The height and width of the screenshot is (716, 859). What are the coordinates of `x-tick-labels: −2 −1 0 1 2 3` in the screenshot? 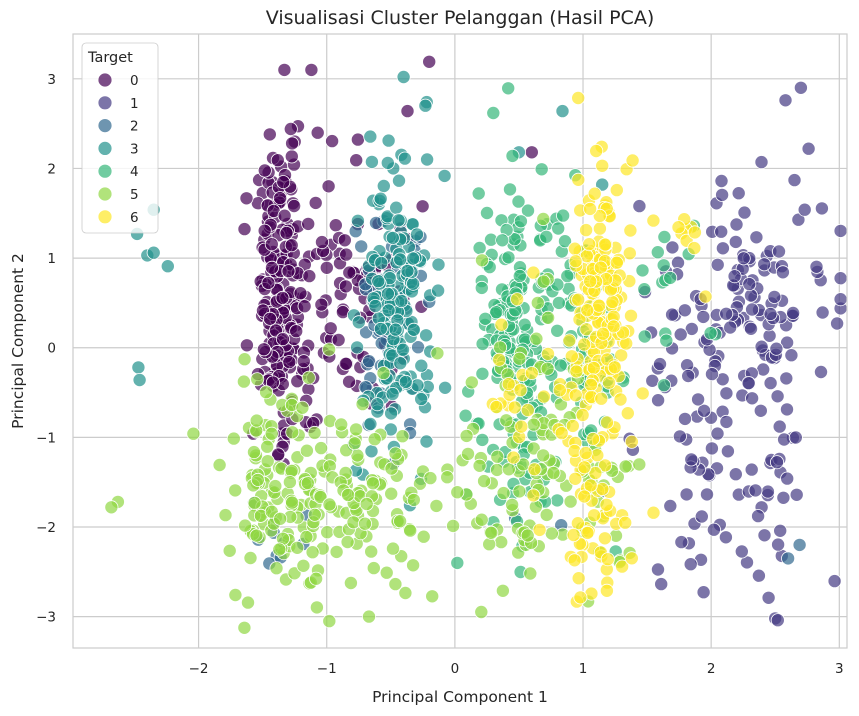 It's located at (516, 669).